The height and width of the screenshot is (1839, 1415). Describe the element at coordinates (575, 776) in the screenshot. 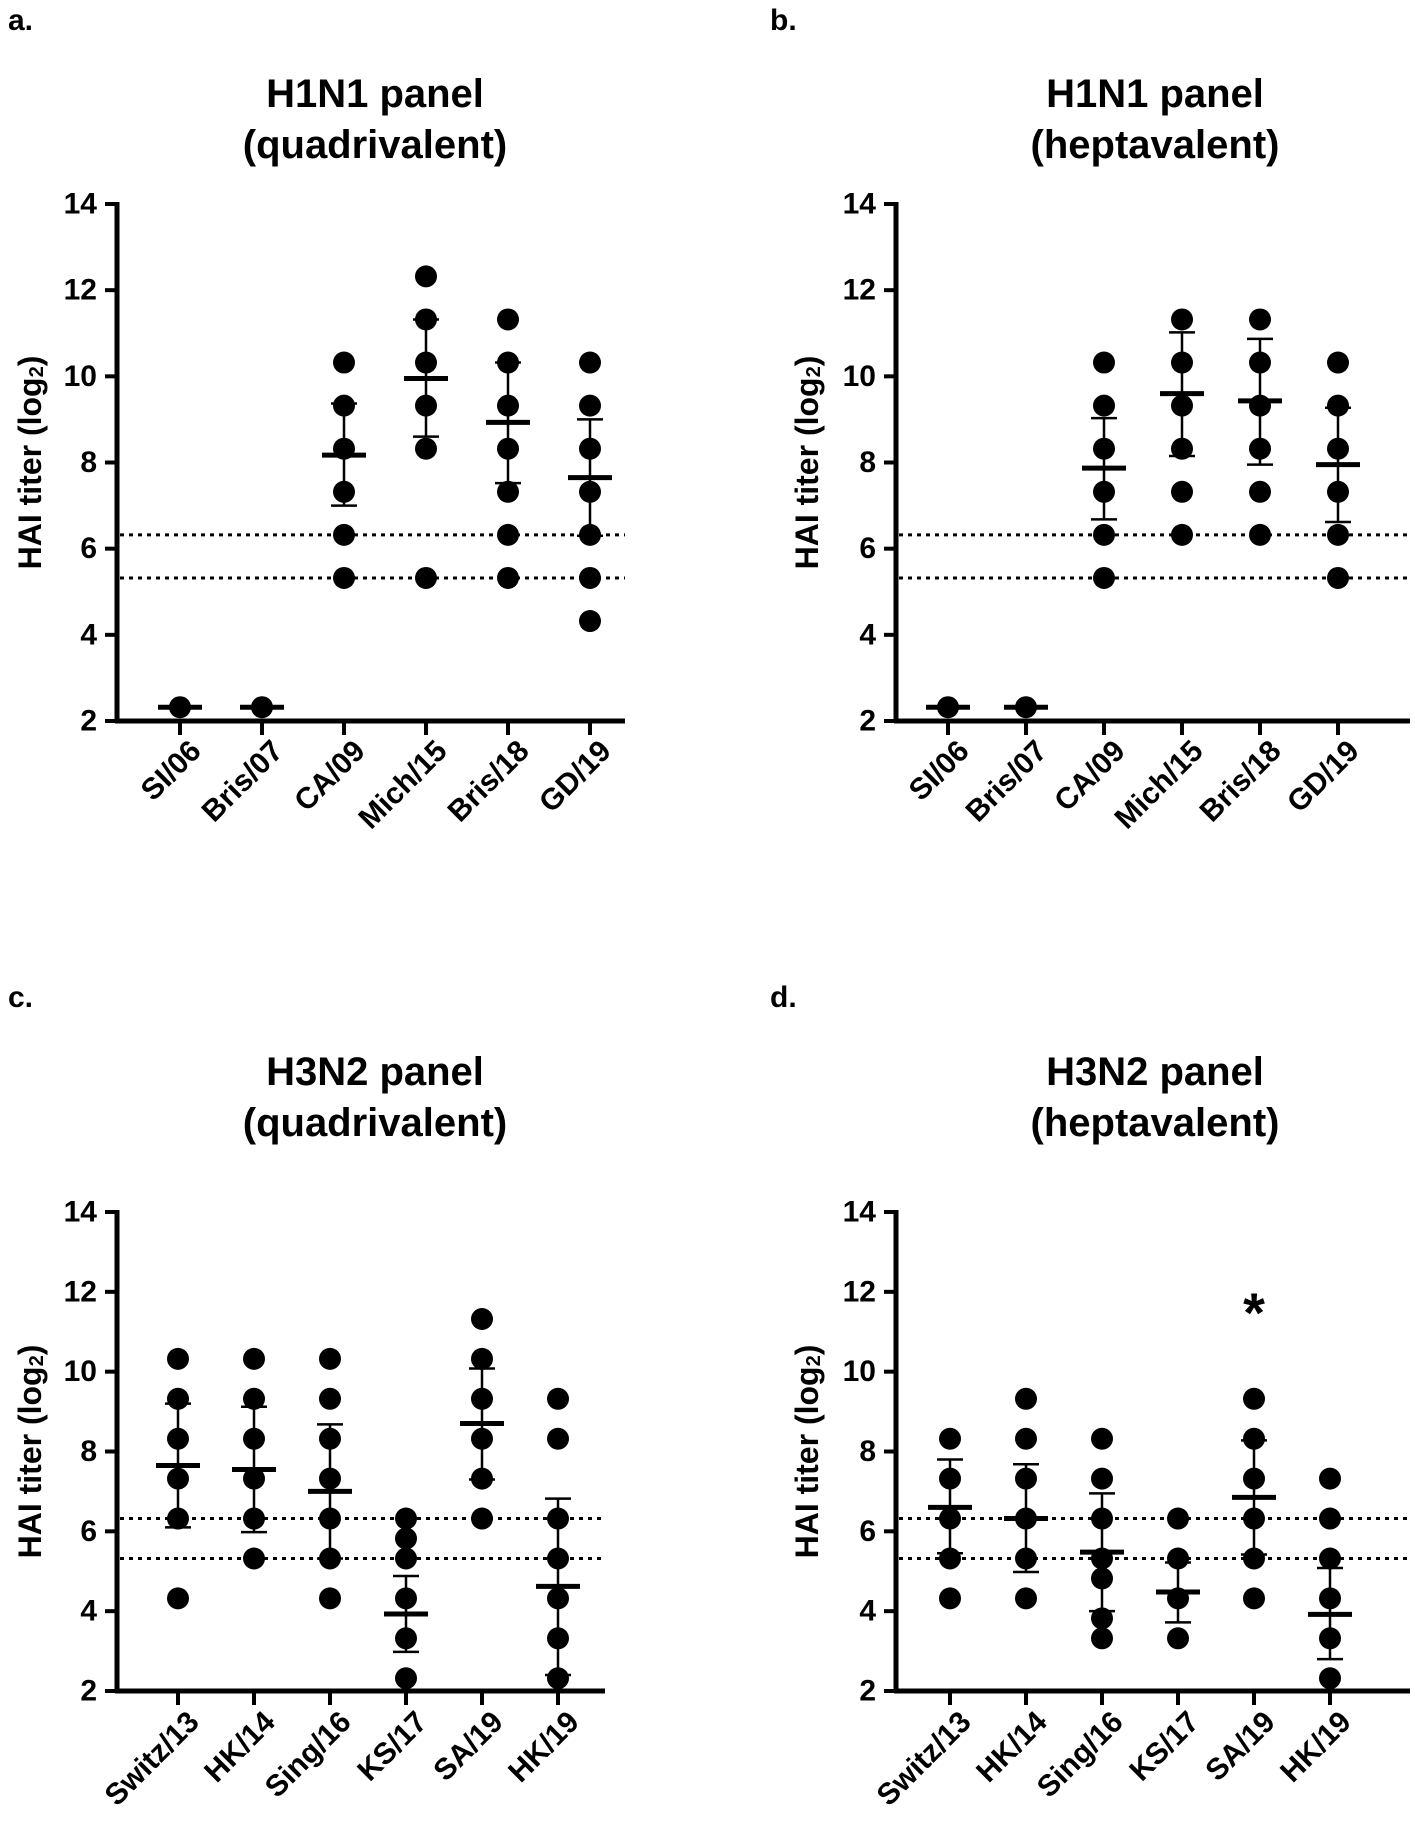

I see `x-tick-label: GD/19` at that location.